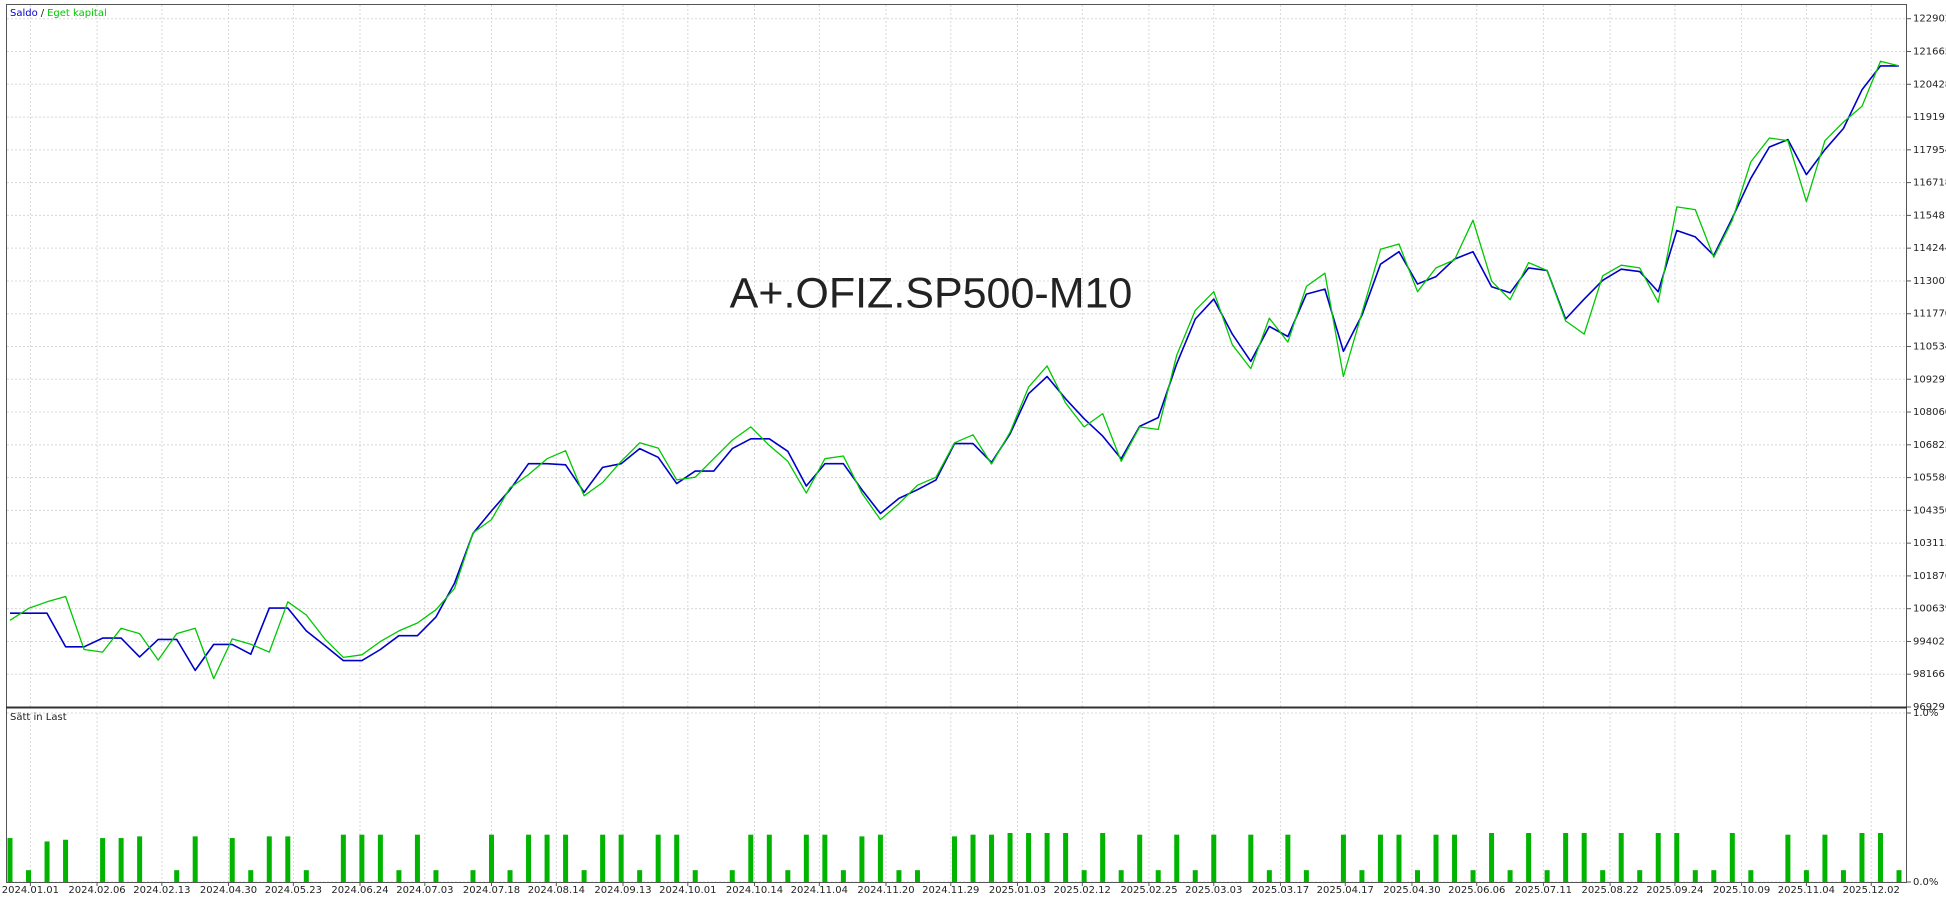 The height and width of the screenshot is (897, 1946). Describe the element at coordinates (24, 13) in the screenshot. I see `legend-entry: Saldo` at that location.